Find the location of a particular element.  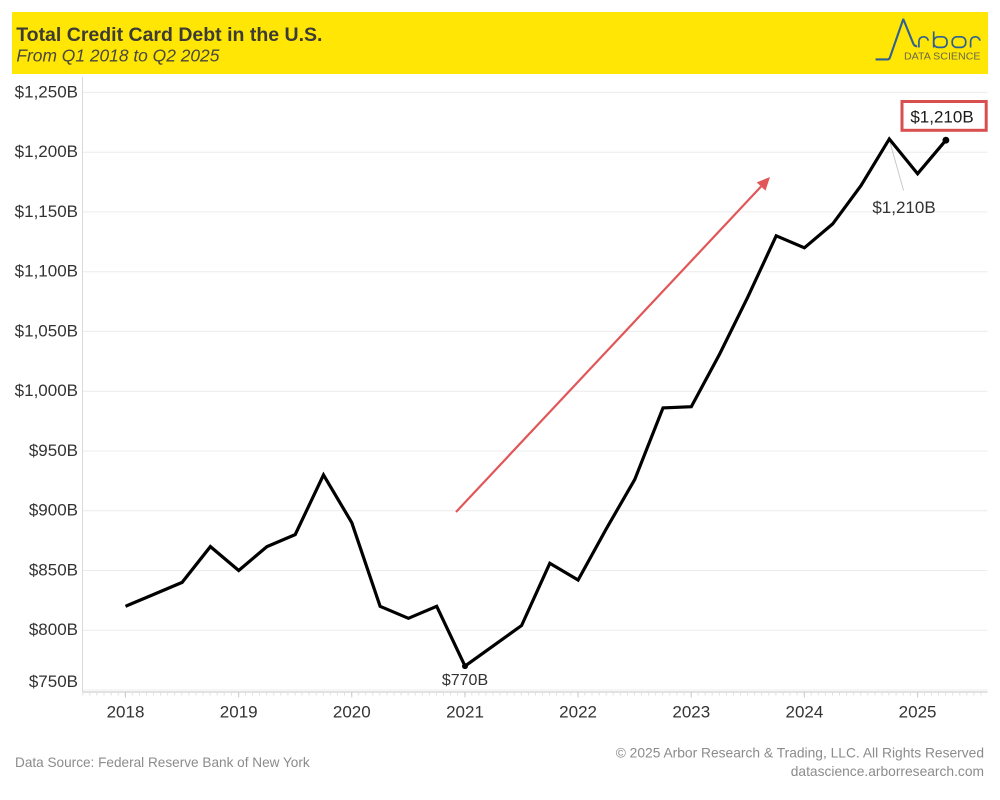

svg-text: $1,250B is located at coordinates (46, 91).